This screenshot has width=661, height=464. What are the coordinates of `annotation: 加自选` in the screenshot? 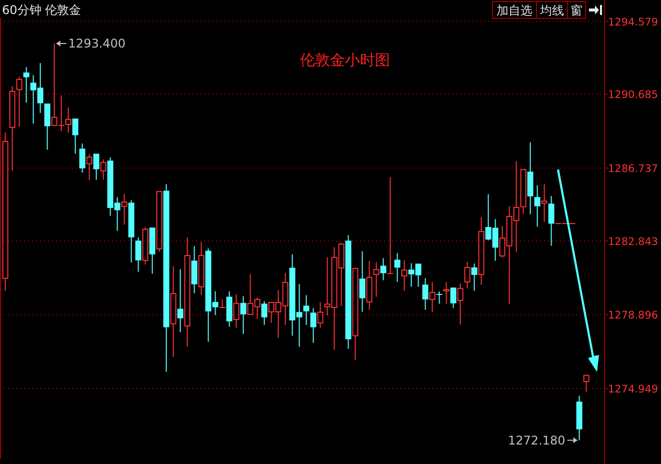 It's located at (514, 11).